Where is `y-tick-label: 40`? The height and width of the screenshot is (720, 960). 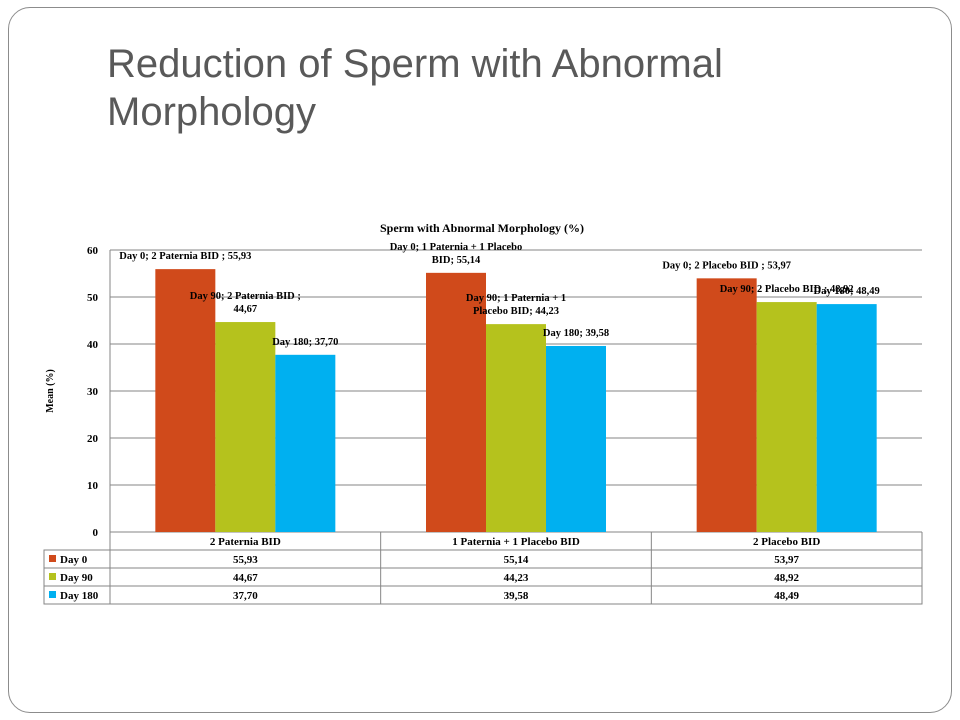 y-tick-label: 40 is located at coordinates (93, 345).